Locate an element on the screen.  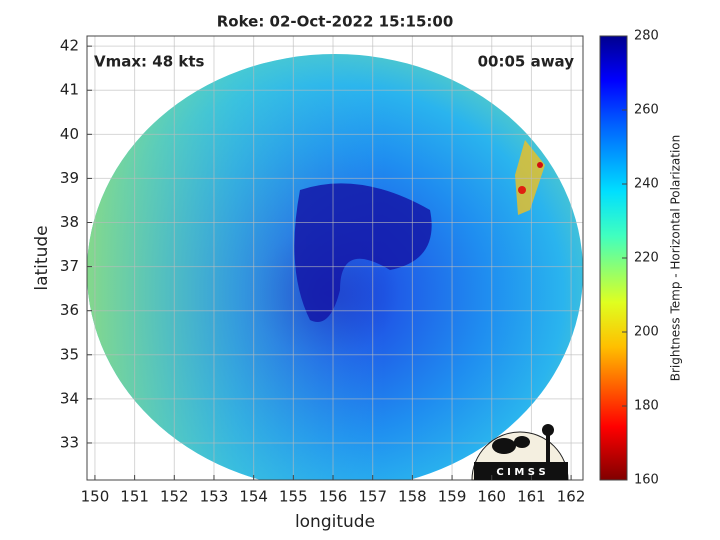
colorbar-tick-label: 280 is located at coordinates (646, 36).